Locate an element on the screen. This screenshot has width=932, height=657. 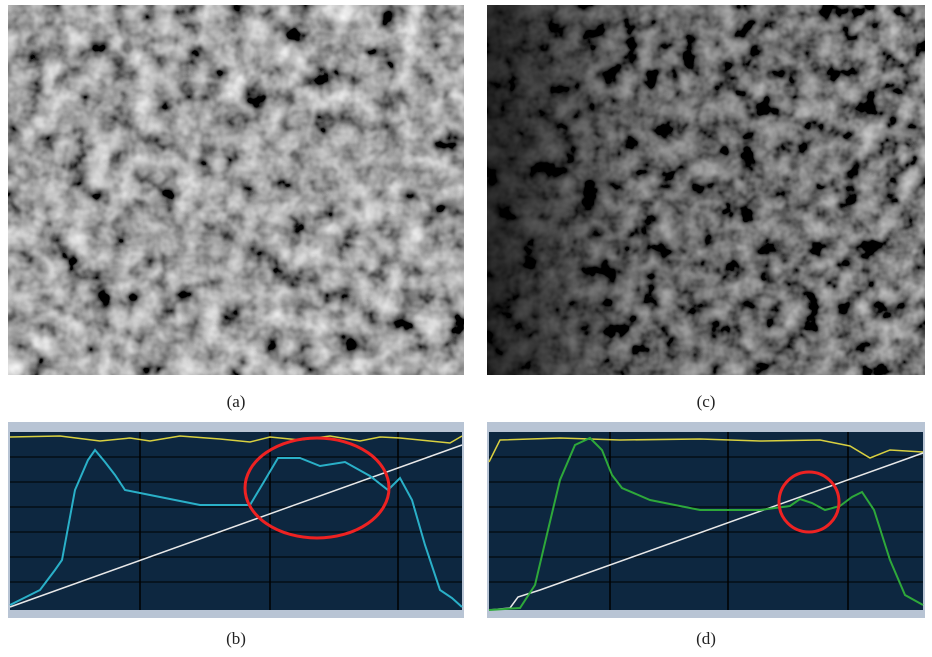
panel-label: (b) is located at coordinates (236, 638).